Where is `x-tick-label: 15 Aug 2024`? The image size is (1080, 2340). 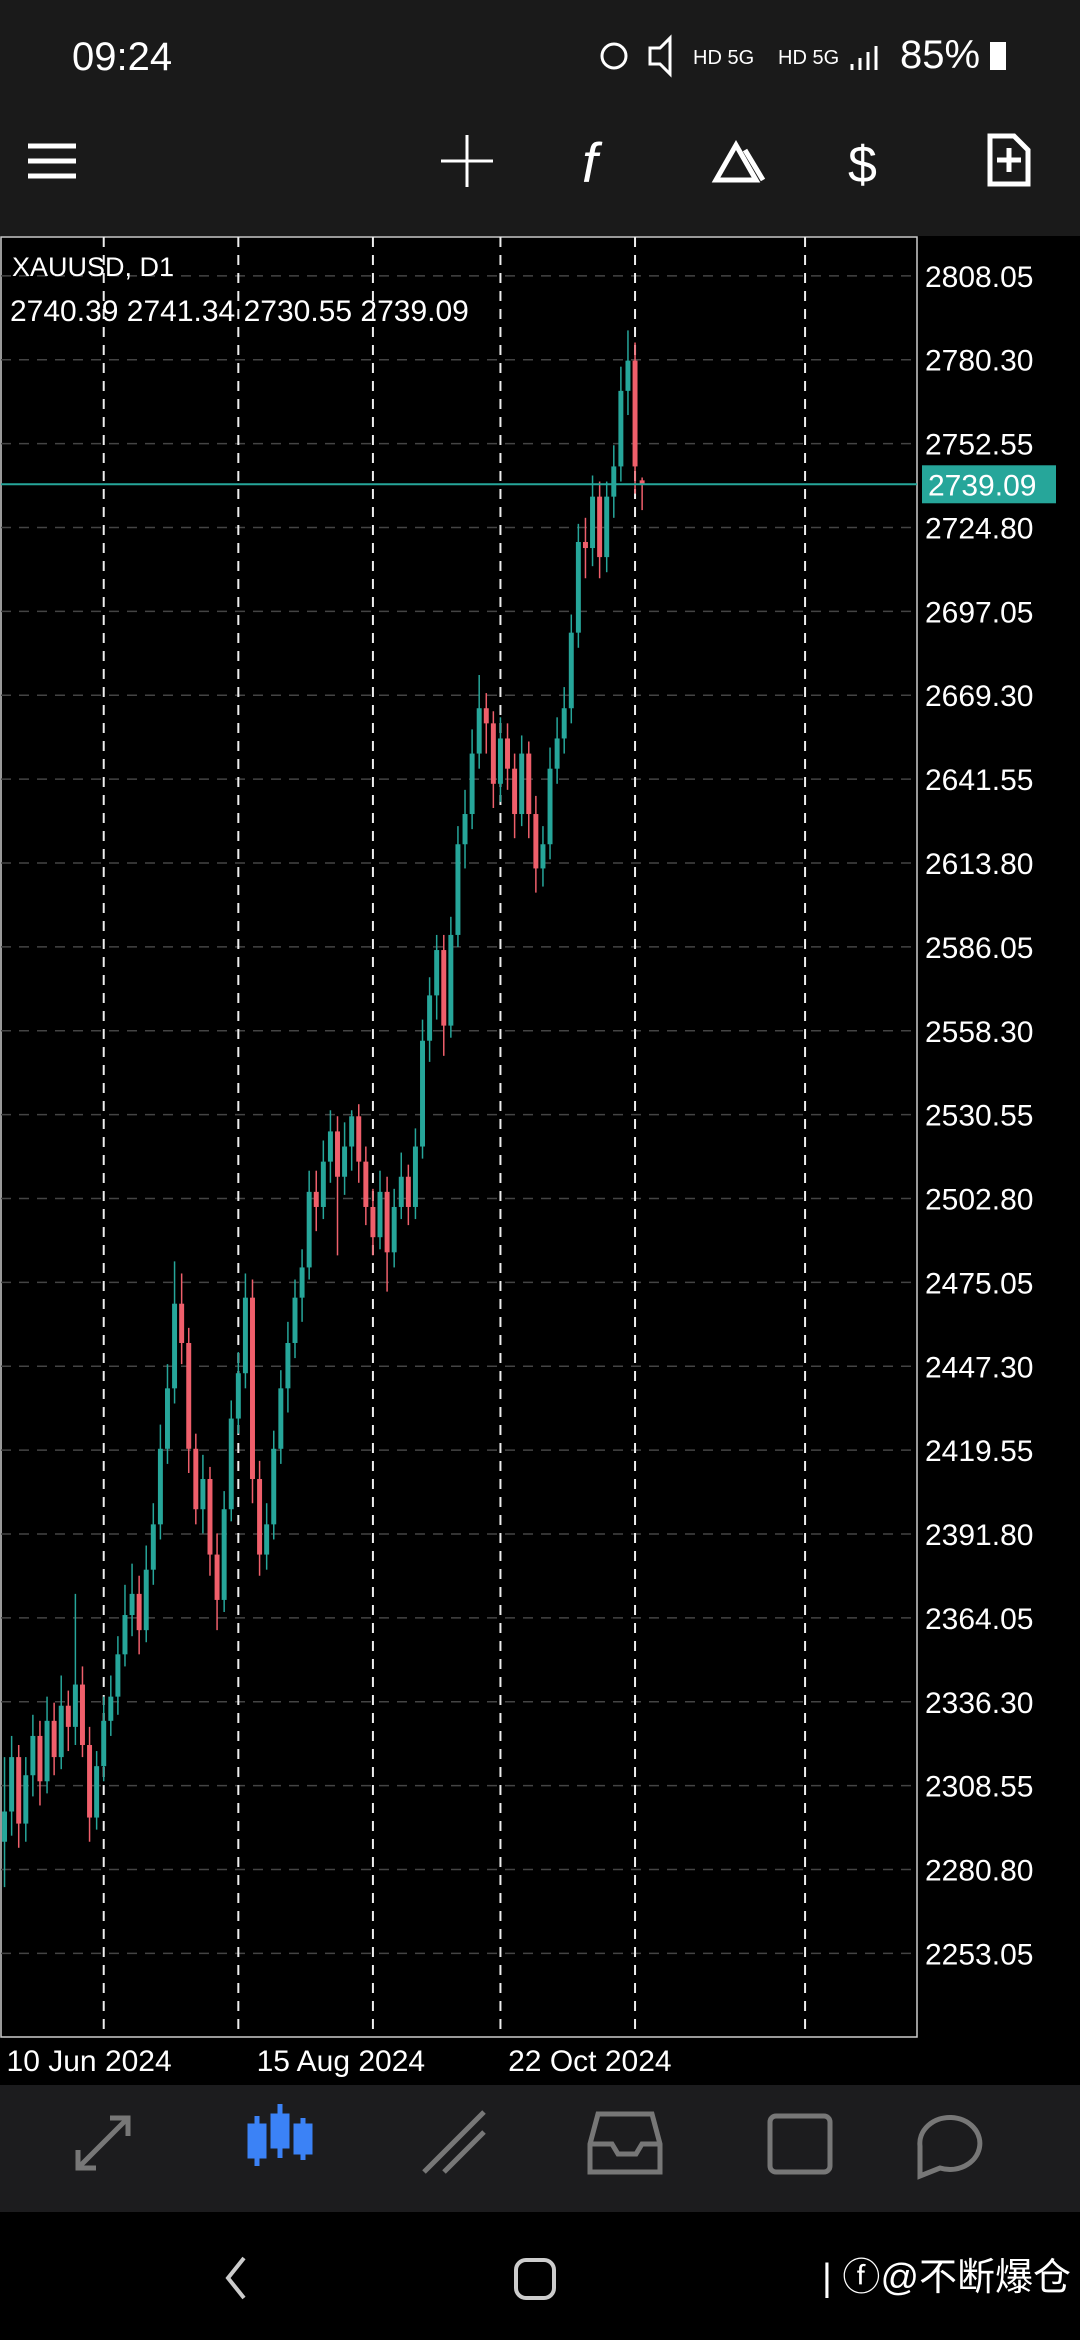 x-tick-label: 15 Aug 2024 is located at coordinates (341, 2061).